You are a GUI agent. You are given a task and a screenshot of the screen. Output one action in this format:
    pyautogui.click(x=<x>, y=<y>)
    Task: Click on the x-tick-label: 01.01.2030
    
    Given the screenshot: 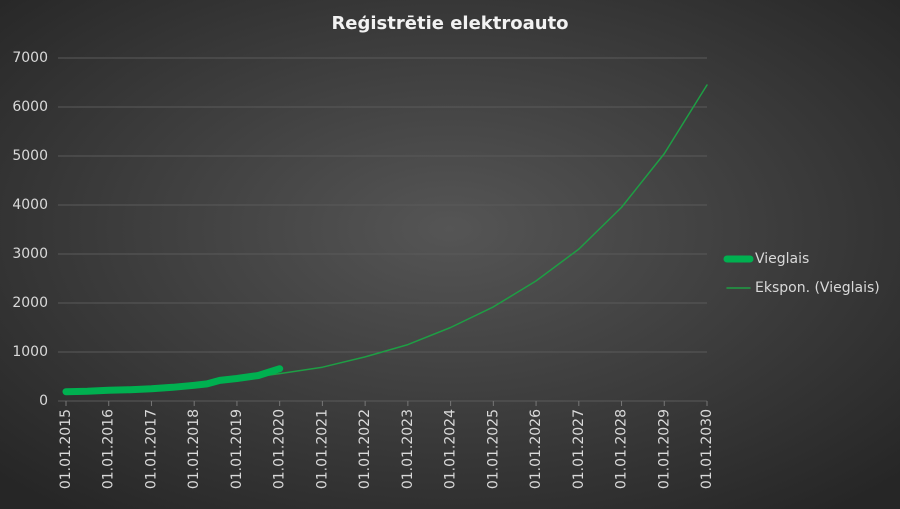 What is the action you would take?
    pyautogui.click(x=707, y=449)
    